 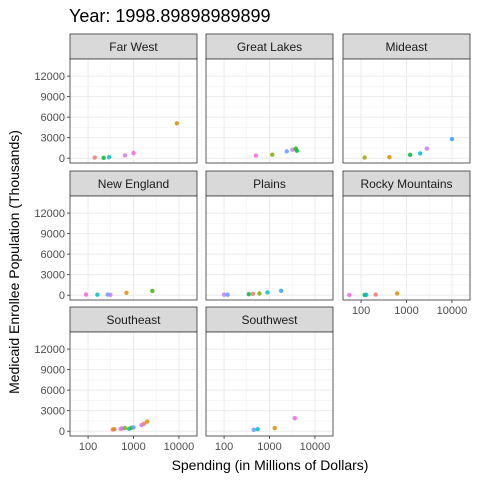 I want to click on facet-strip-label: Far West, so click(x=133, y=47).